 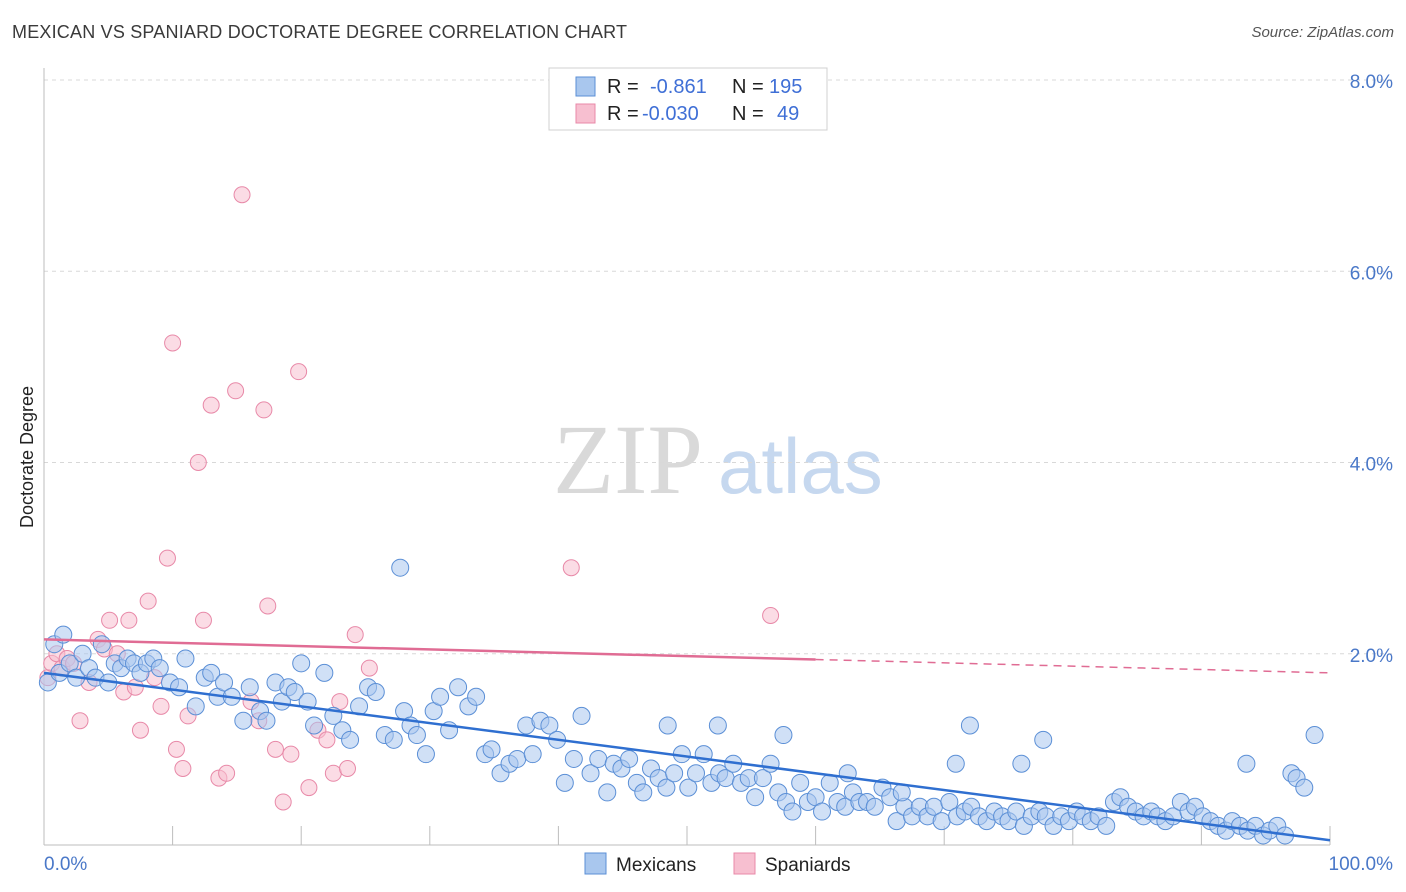 I want to click on y-tick-label: 8.0%, so click(x=1371, y=82).